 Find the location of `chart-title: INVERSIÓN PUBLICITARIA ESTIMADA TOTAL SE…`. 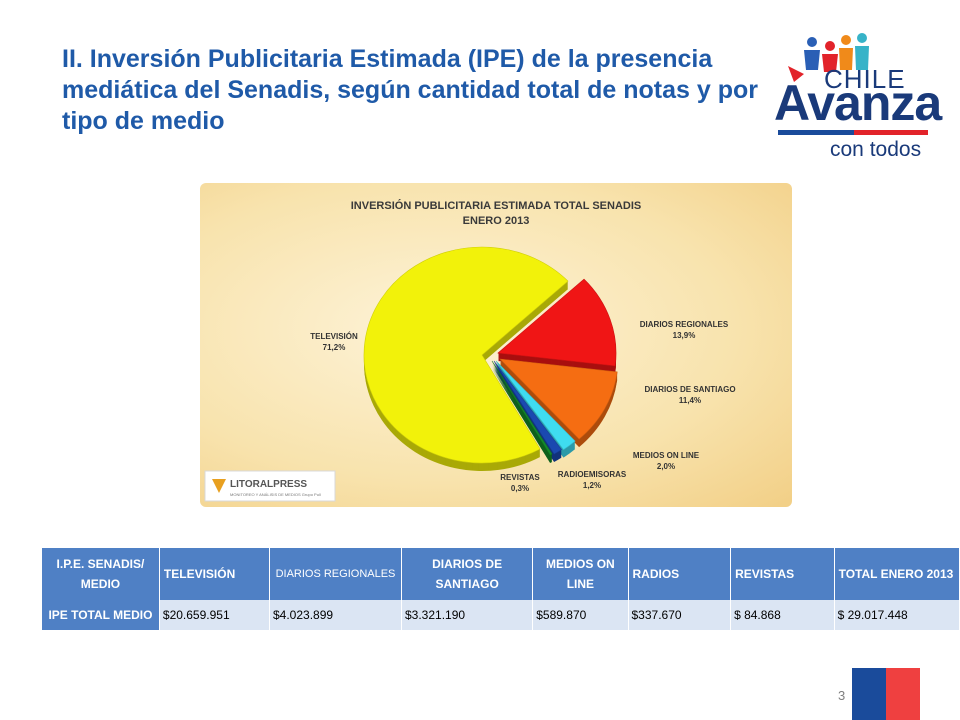

chart-title: INVERSIÓN PUBLICITARIA ESTIMADA TOTAL SE… is located at coordinates (496, 205).